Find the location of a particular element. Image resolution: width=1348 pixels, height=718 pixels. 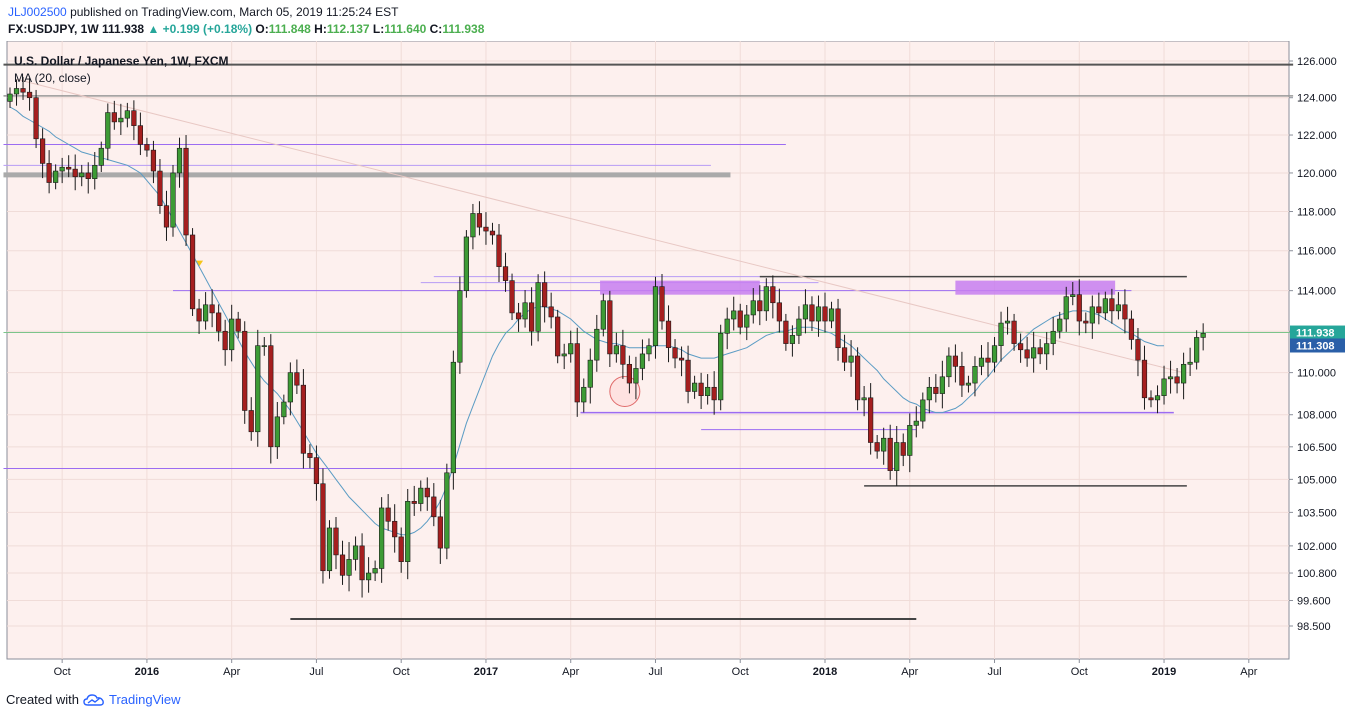

price-tick-label: 100.800 is located at coordinates (1317, 574).